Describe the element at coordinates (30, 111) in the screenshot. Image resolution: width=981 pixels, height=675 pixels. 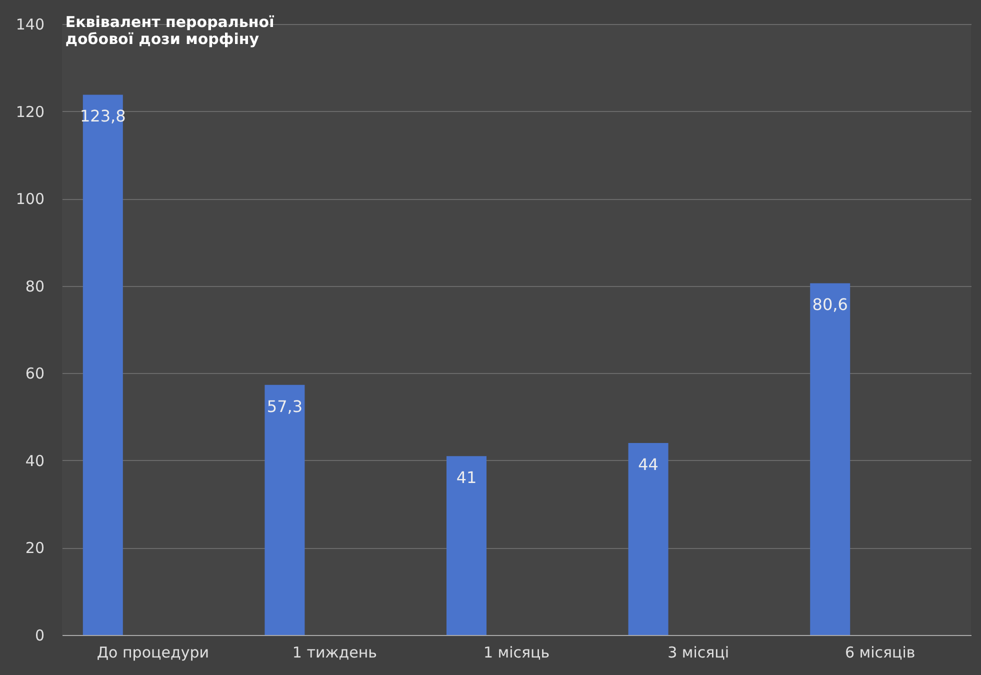
I see `y-tick-label: 120` at that location.